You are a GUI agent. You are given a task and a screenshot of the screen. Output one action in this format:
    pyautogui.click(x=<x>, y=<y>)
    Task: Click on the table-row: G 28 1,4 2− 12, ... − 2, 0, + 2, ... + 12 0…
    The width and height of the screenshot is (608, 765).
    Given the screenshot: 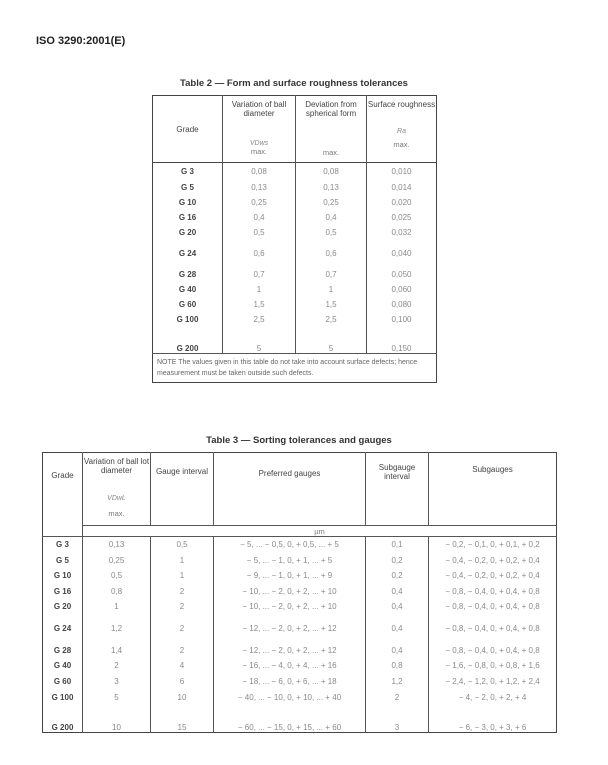 What is the action you would take?
    pyautogui.click(x=300, y=650)
    